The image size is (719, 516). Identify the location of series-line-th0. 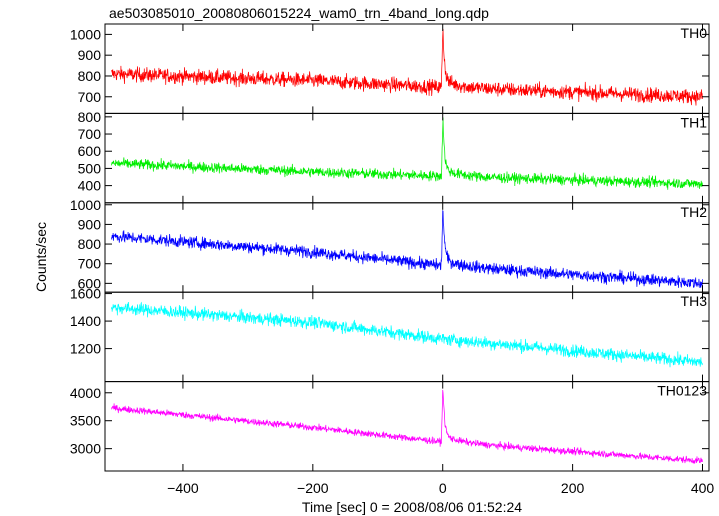
(407, 67).